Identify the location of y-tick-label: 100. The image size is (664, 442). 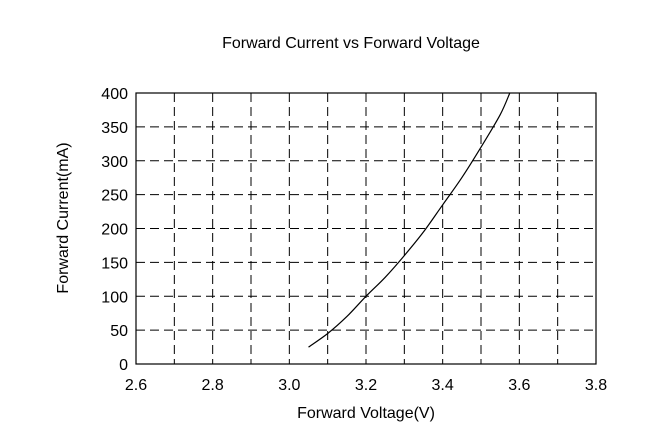
(114, 297).